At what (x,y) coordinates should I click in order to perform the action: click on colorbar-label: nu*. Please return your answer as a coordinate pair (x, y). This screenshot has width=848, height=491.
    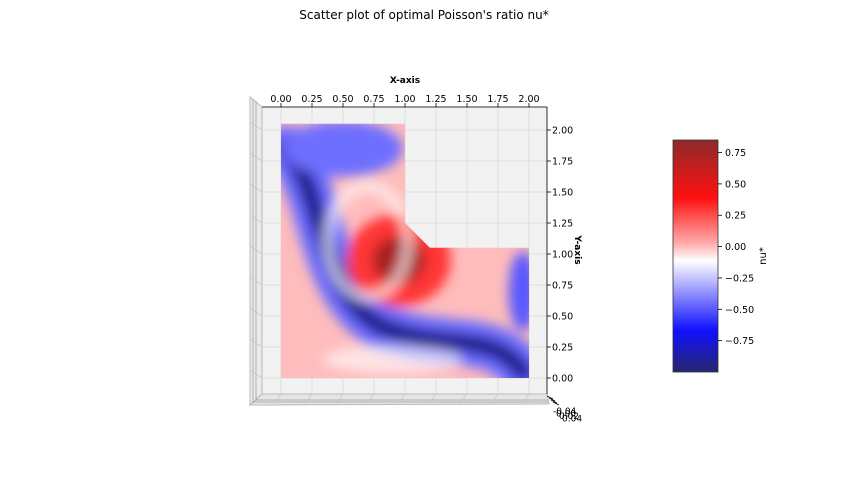
    Looking at the image, I should click on (763, 256).